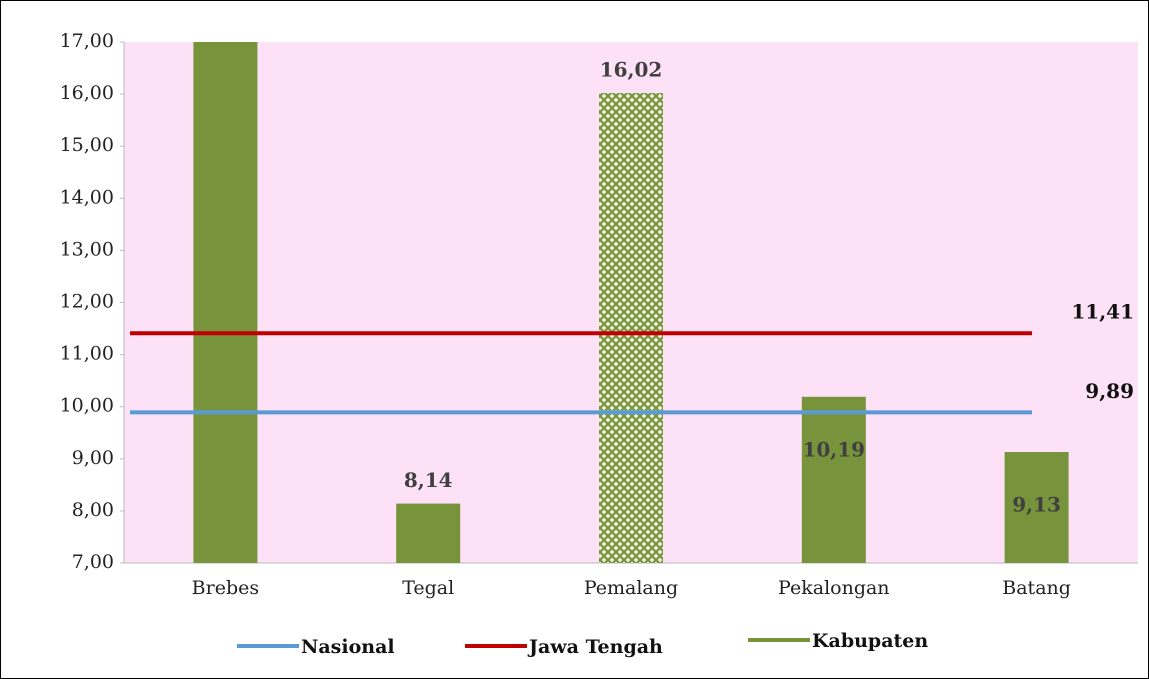 Image resolution: width=1149 pixels, height=679 pixels. Describe the element at coordinates (1036, 505) in the screenshot. I see `value-label: 9,13` at that location.